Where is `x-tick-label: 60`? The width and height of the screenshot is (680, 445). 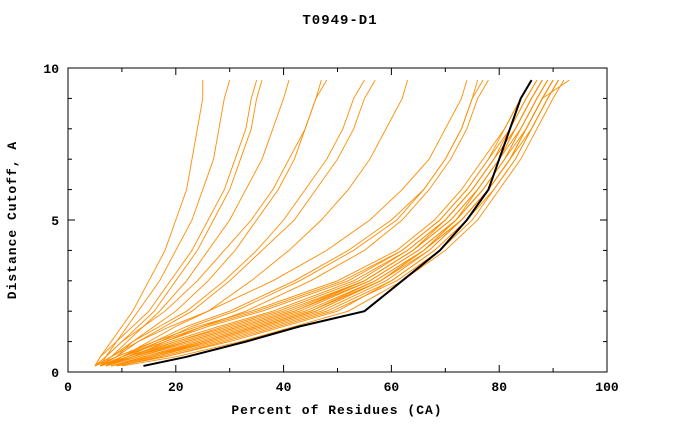 x-tick-label: 60 is located at coordinates (392, 387).